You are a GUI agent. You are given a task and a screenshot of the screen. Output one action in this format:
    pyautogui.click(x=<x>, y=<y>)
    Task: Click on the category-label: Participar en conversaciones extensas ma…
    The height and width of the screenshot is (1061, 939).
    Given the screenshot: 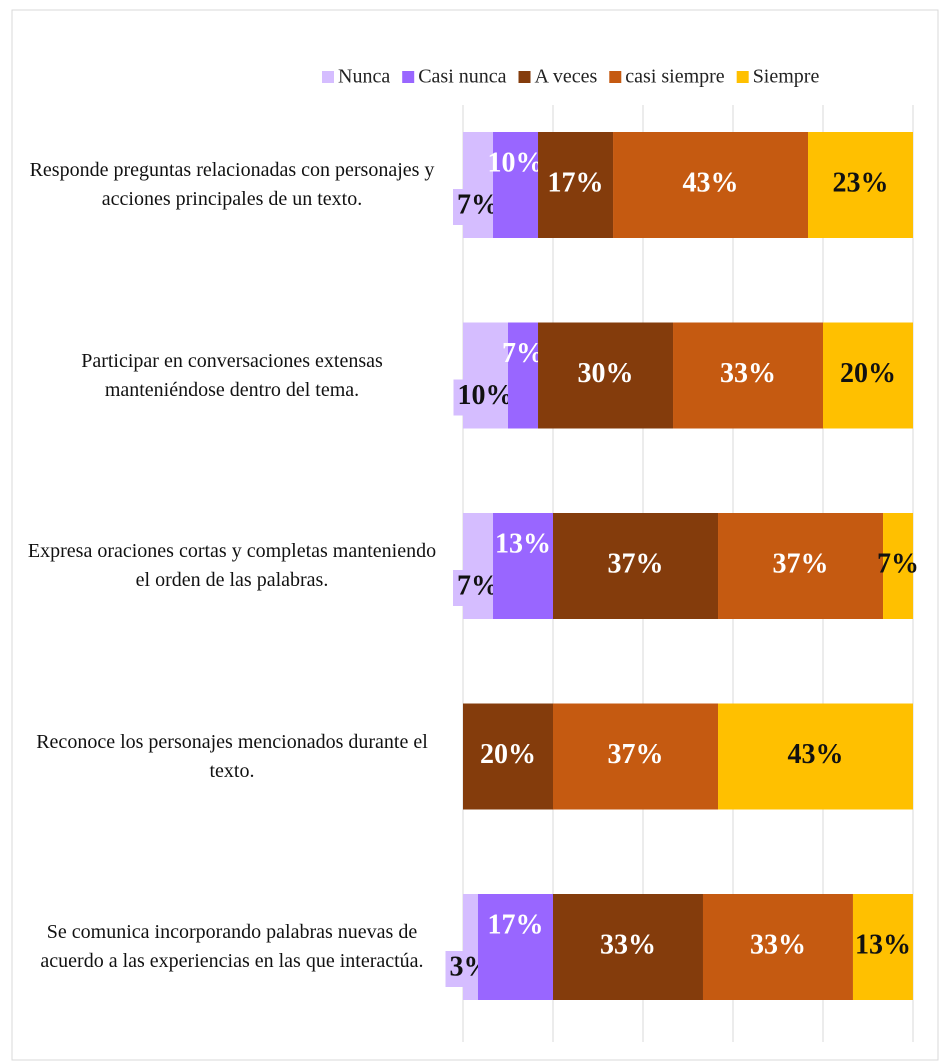 What is the action you would take?
    pyautogui.click(x=232, y=375)
    